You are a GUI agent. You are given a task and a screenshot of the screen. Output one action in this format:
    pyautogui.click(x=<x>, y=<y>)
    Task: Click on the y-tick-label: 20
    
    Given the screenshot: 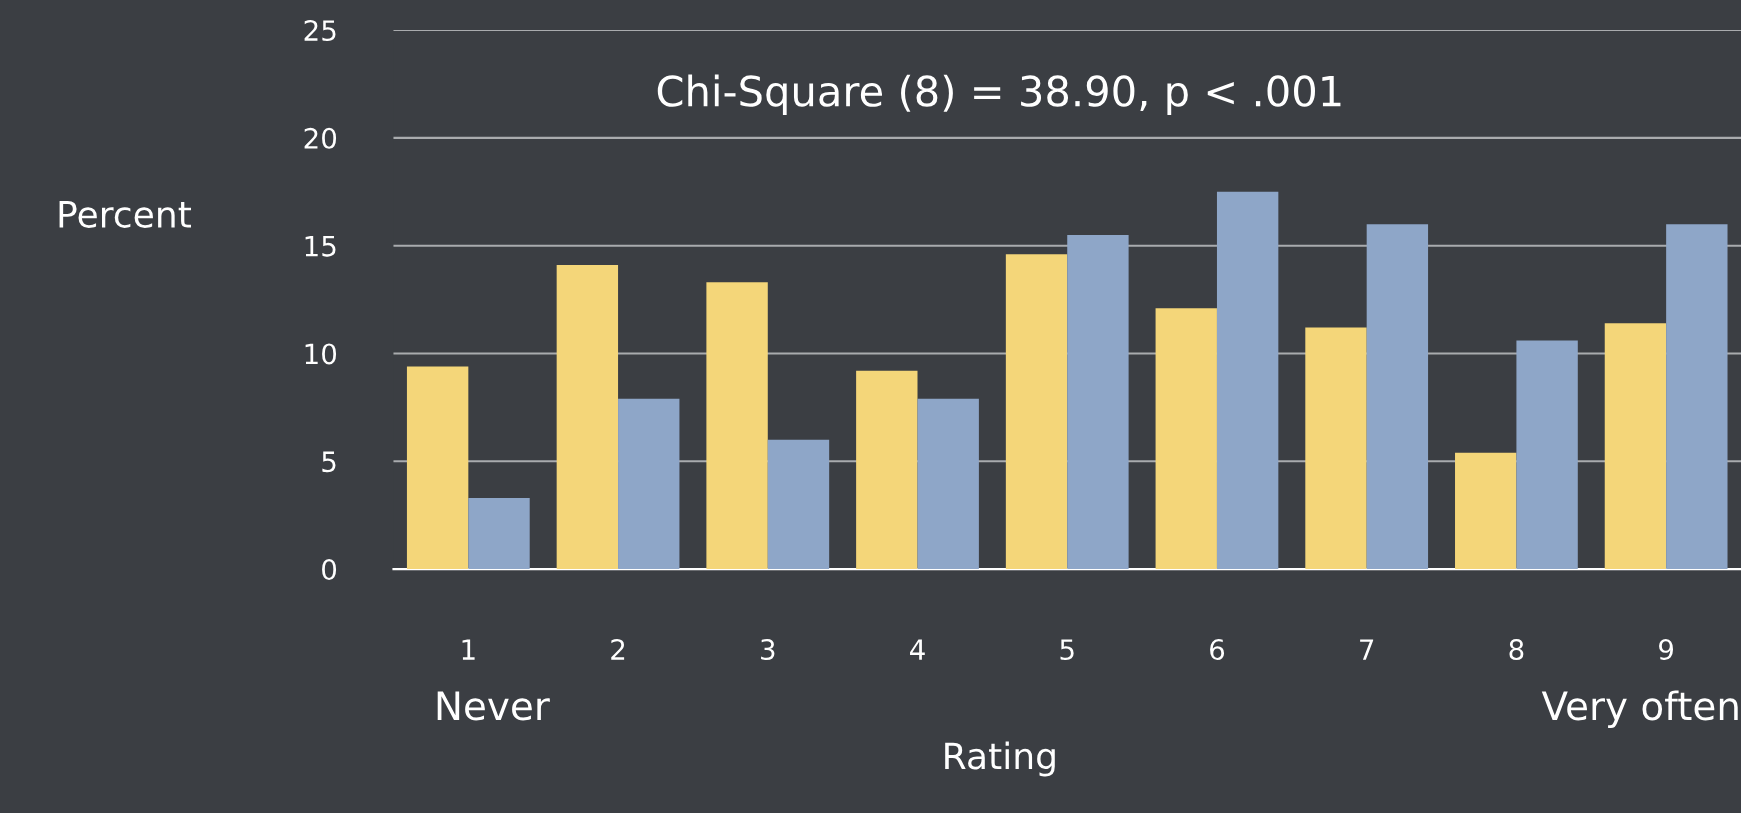 What is the action you would take?
    pyautogui.click(x=320, y=138)
    